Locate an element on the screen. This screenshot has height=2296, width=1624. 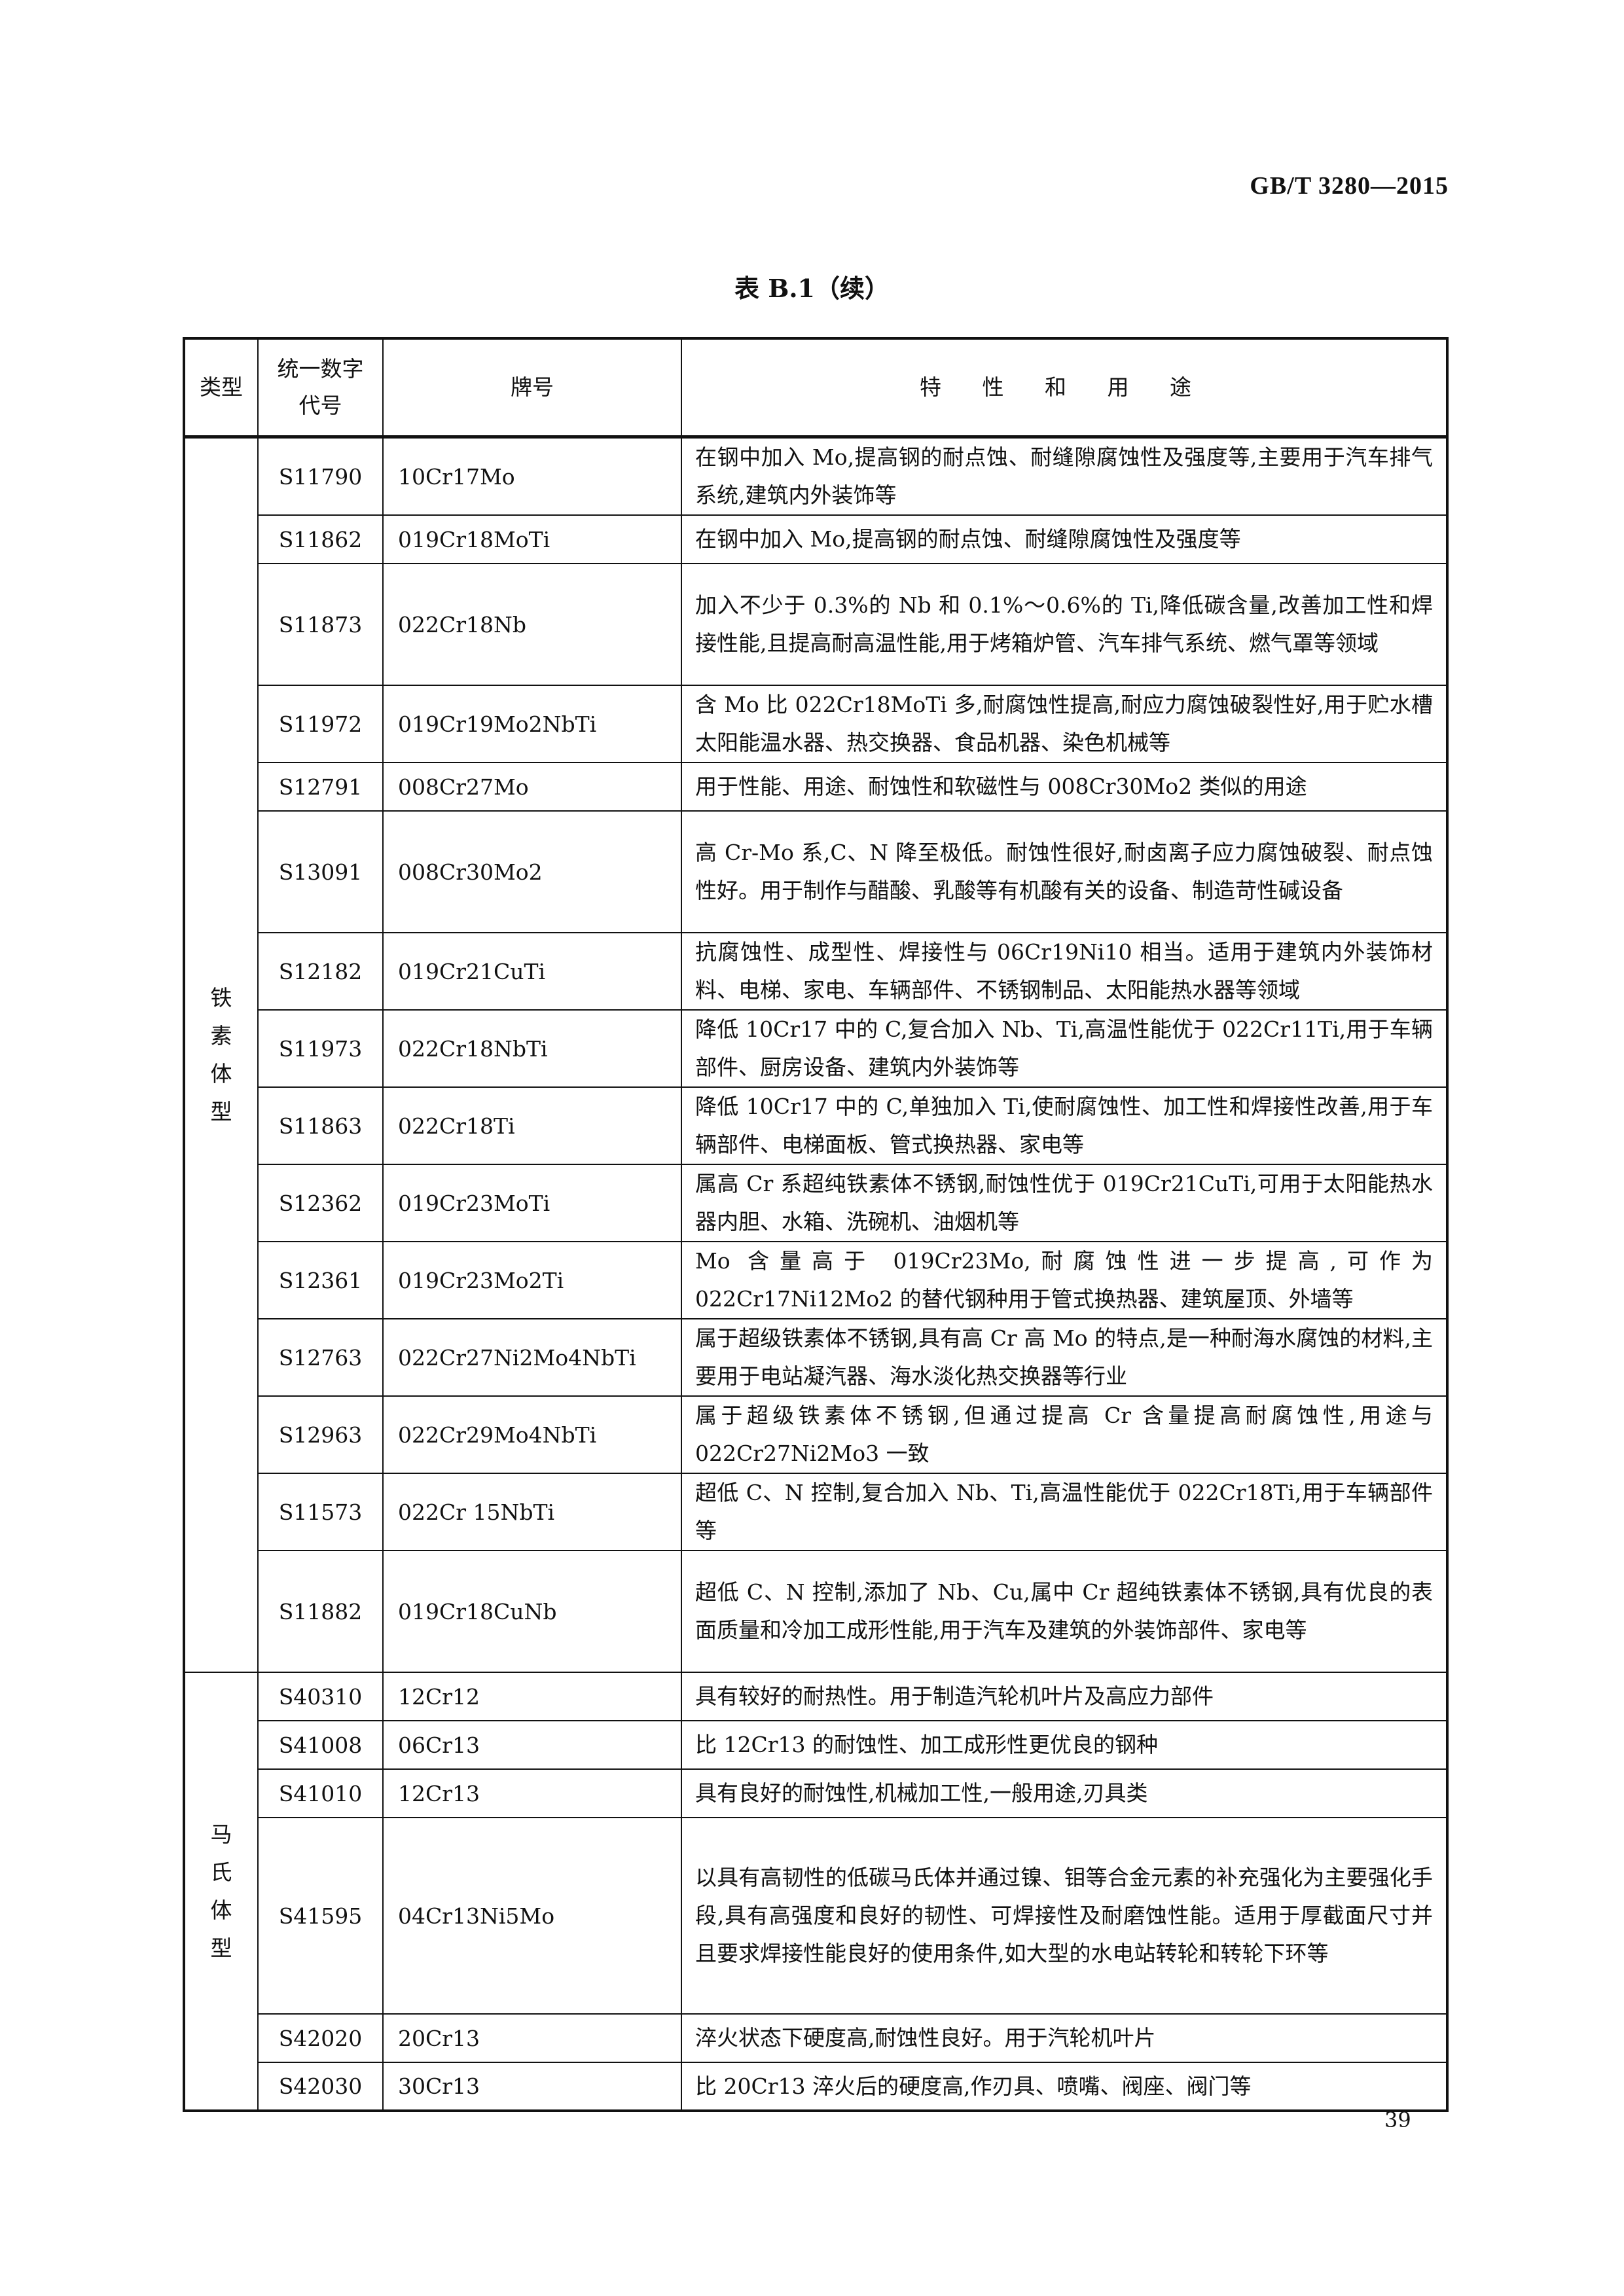
table-row: 马氏体型 S40310 12Cr12 具有较好的耐热性。用于制造汽轮机叶片及高应力部件 is located at coordinates (815, 1891).